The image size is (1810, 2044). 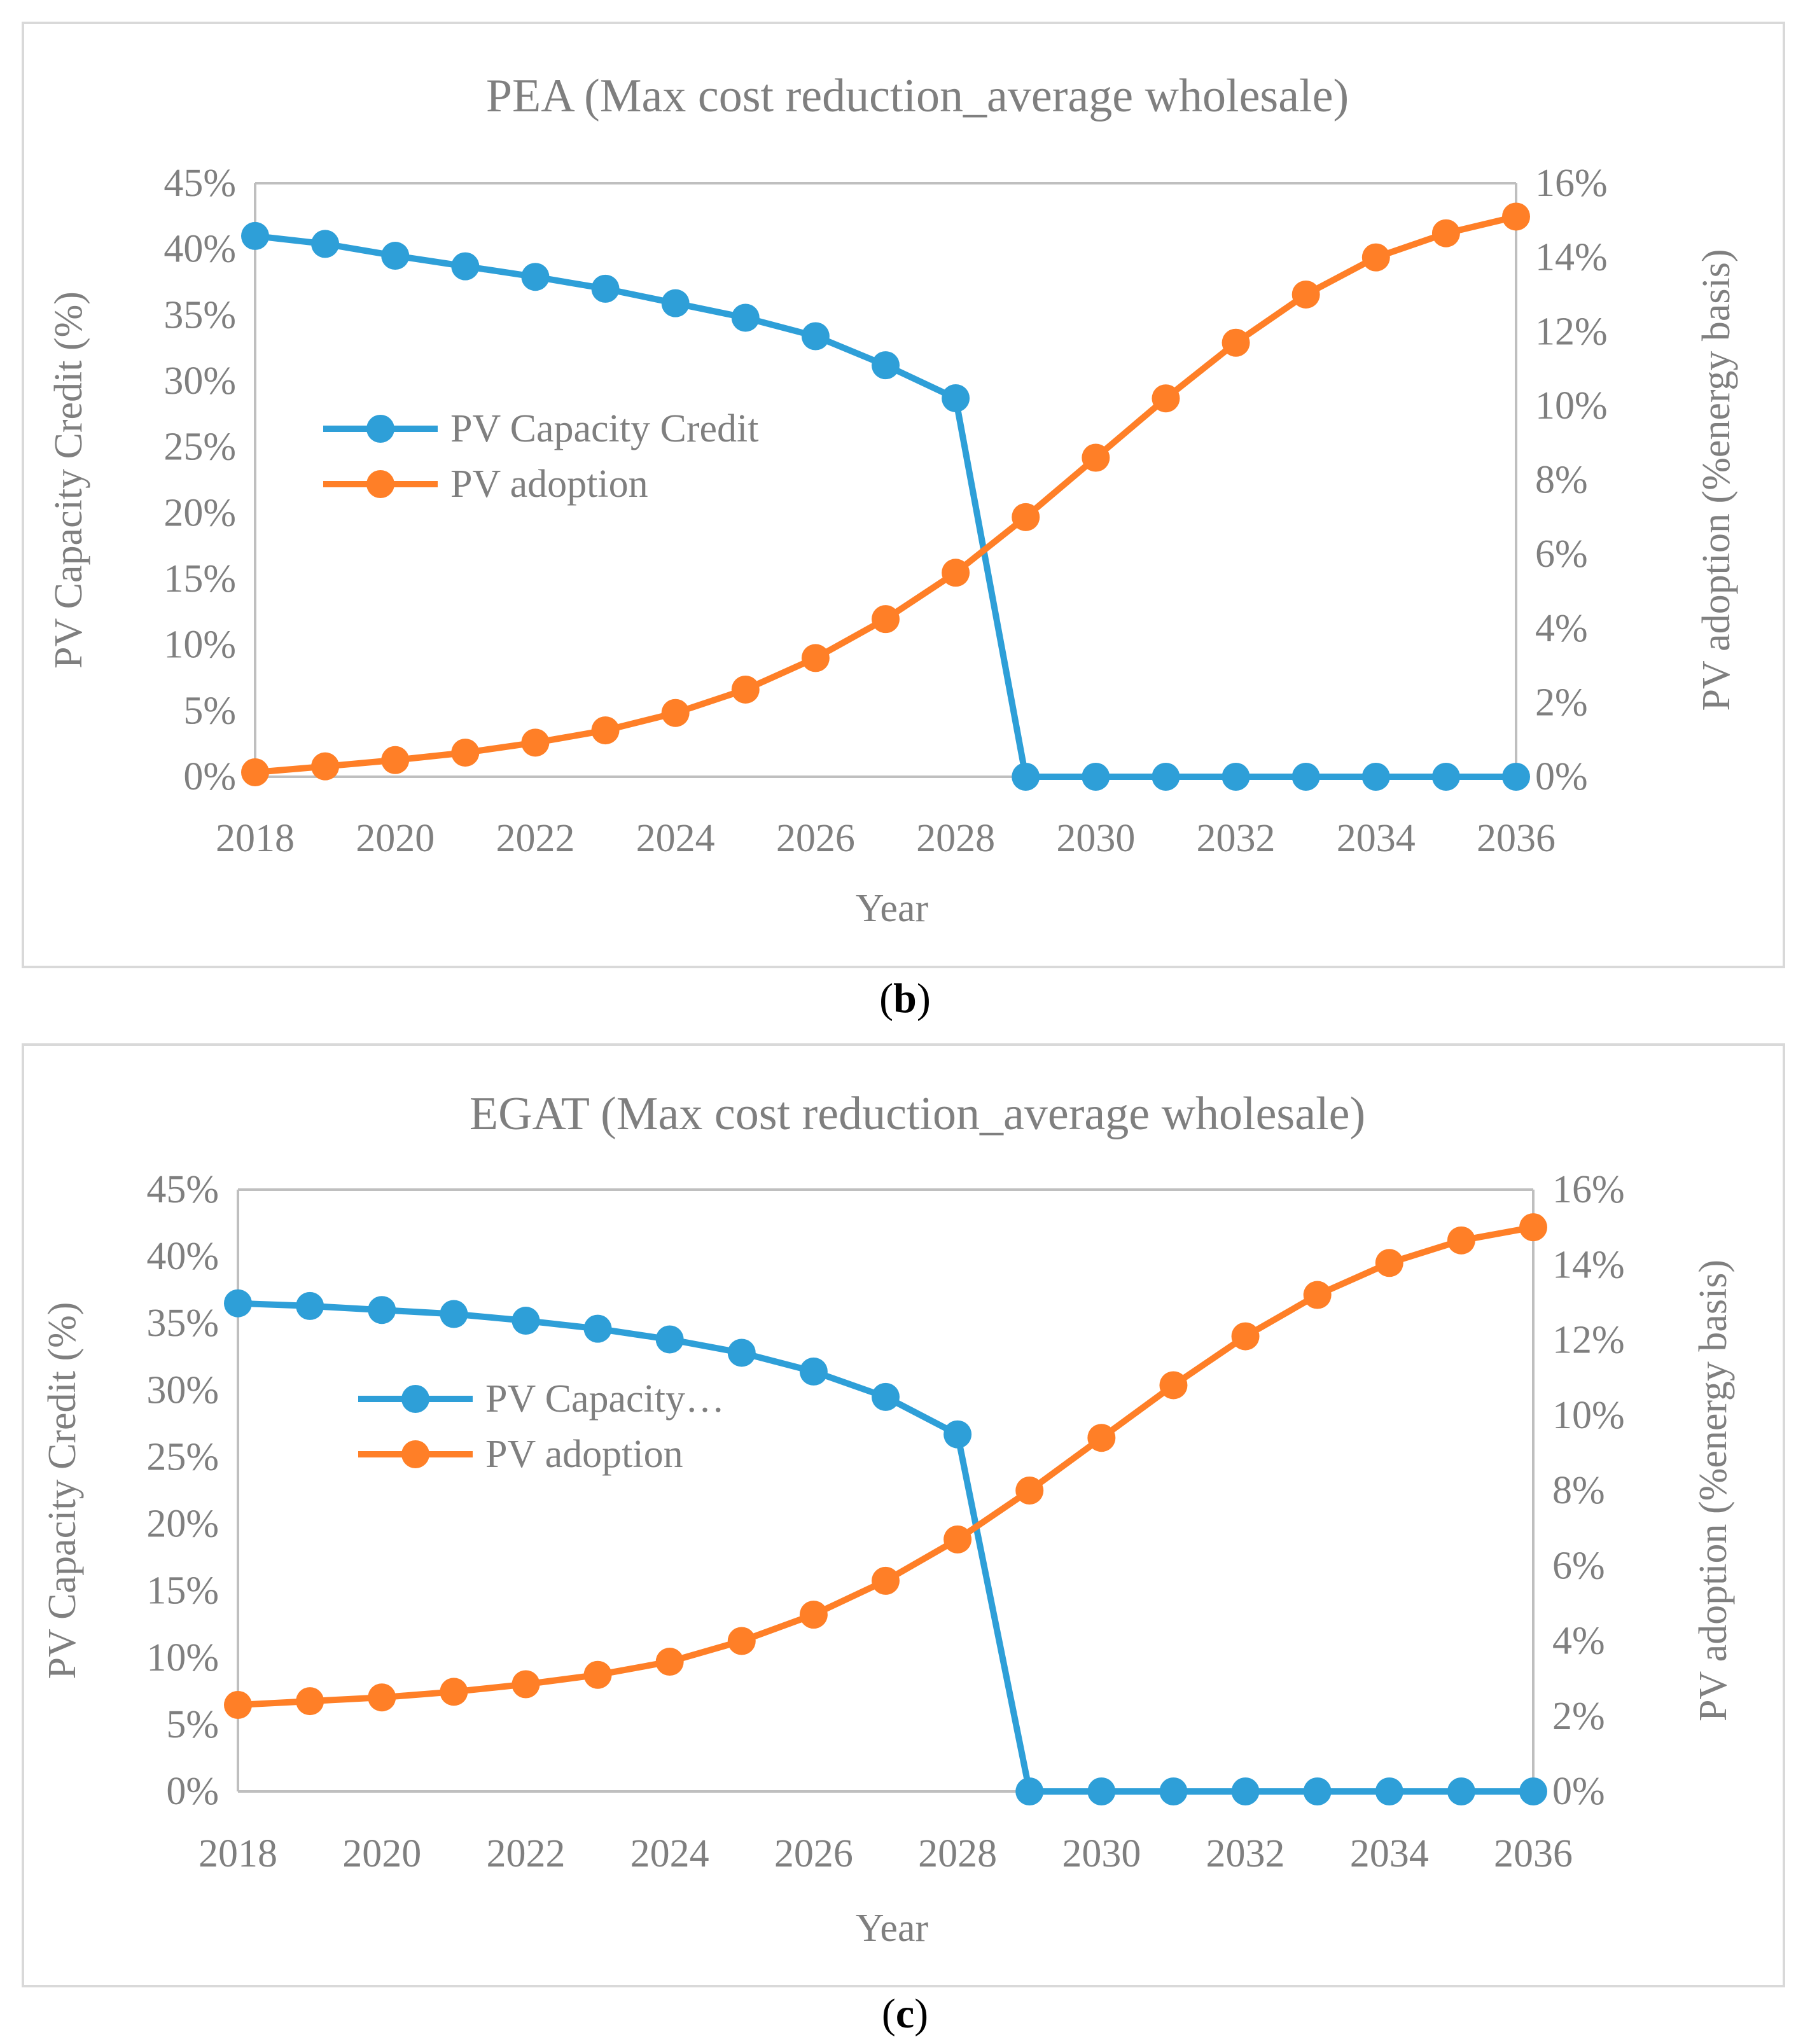 What do you see at coordinates (1561, 628) in the screenshot?
I see `y2-tick-label: 4%` at bounding box center [1561, 628].